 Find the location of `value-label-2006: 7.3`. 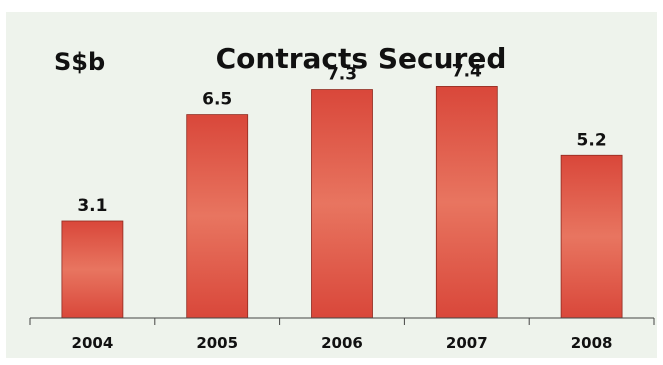

value-label-2006: 7.3 is located at coordinates (342, 75).